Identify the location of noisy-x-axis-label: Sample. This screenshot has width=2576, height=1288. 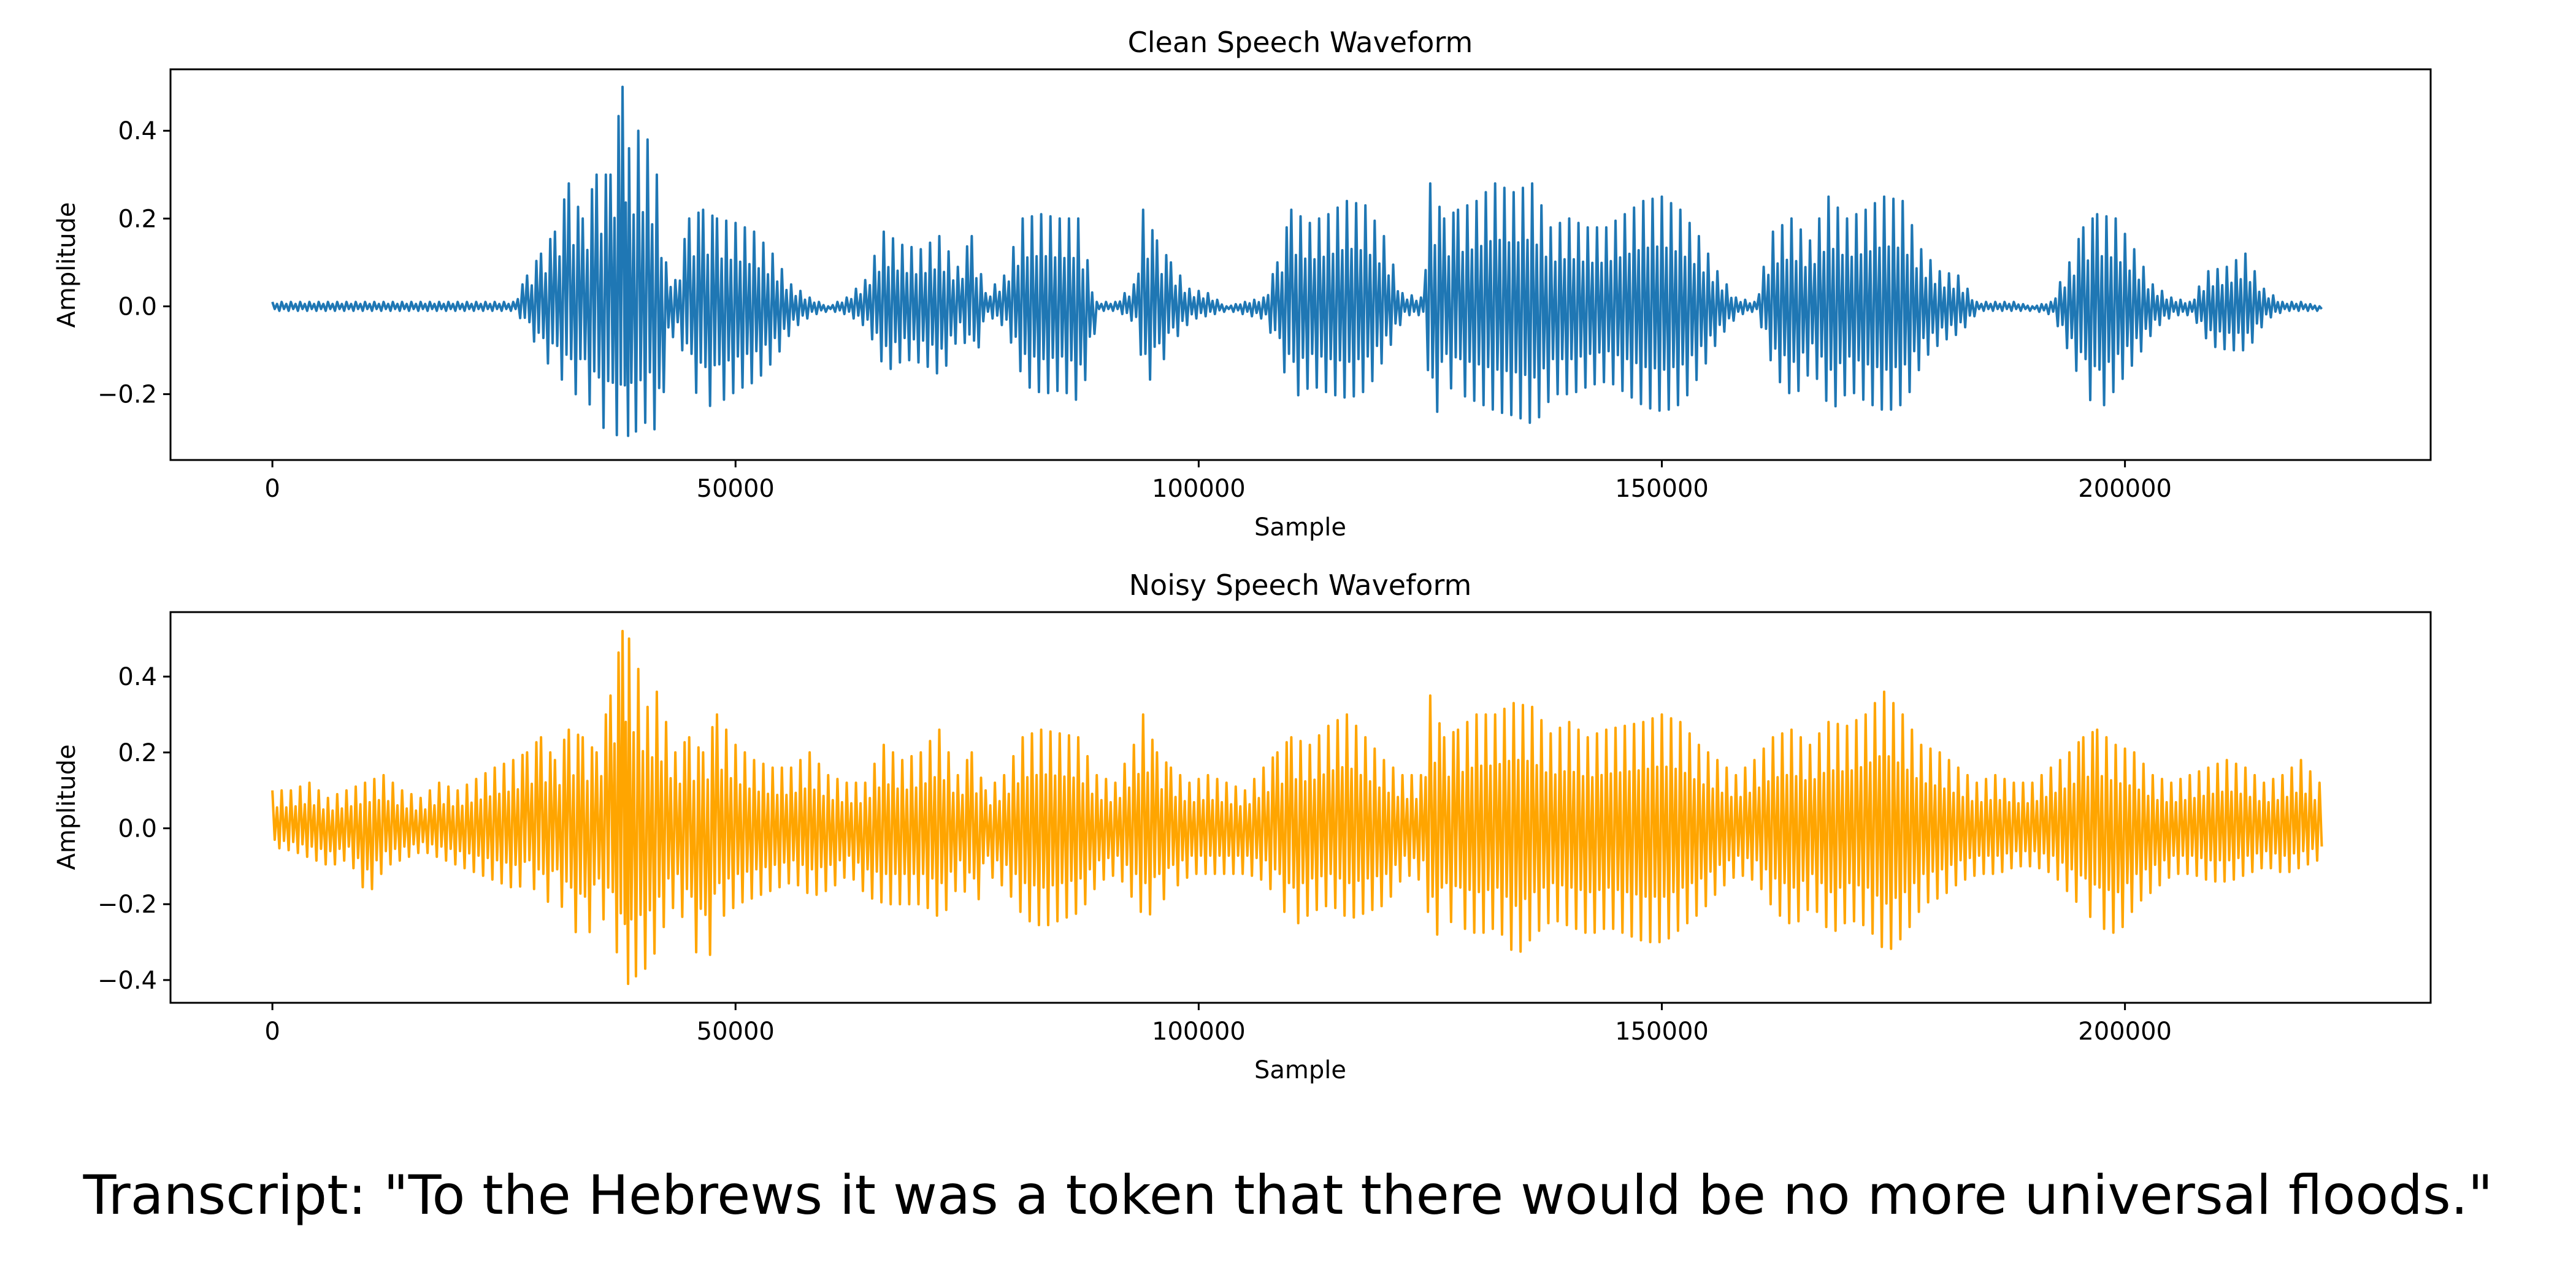
(1300, 1070).